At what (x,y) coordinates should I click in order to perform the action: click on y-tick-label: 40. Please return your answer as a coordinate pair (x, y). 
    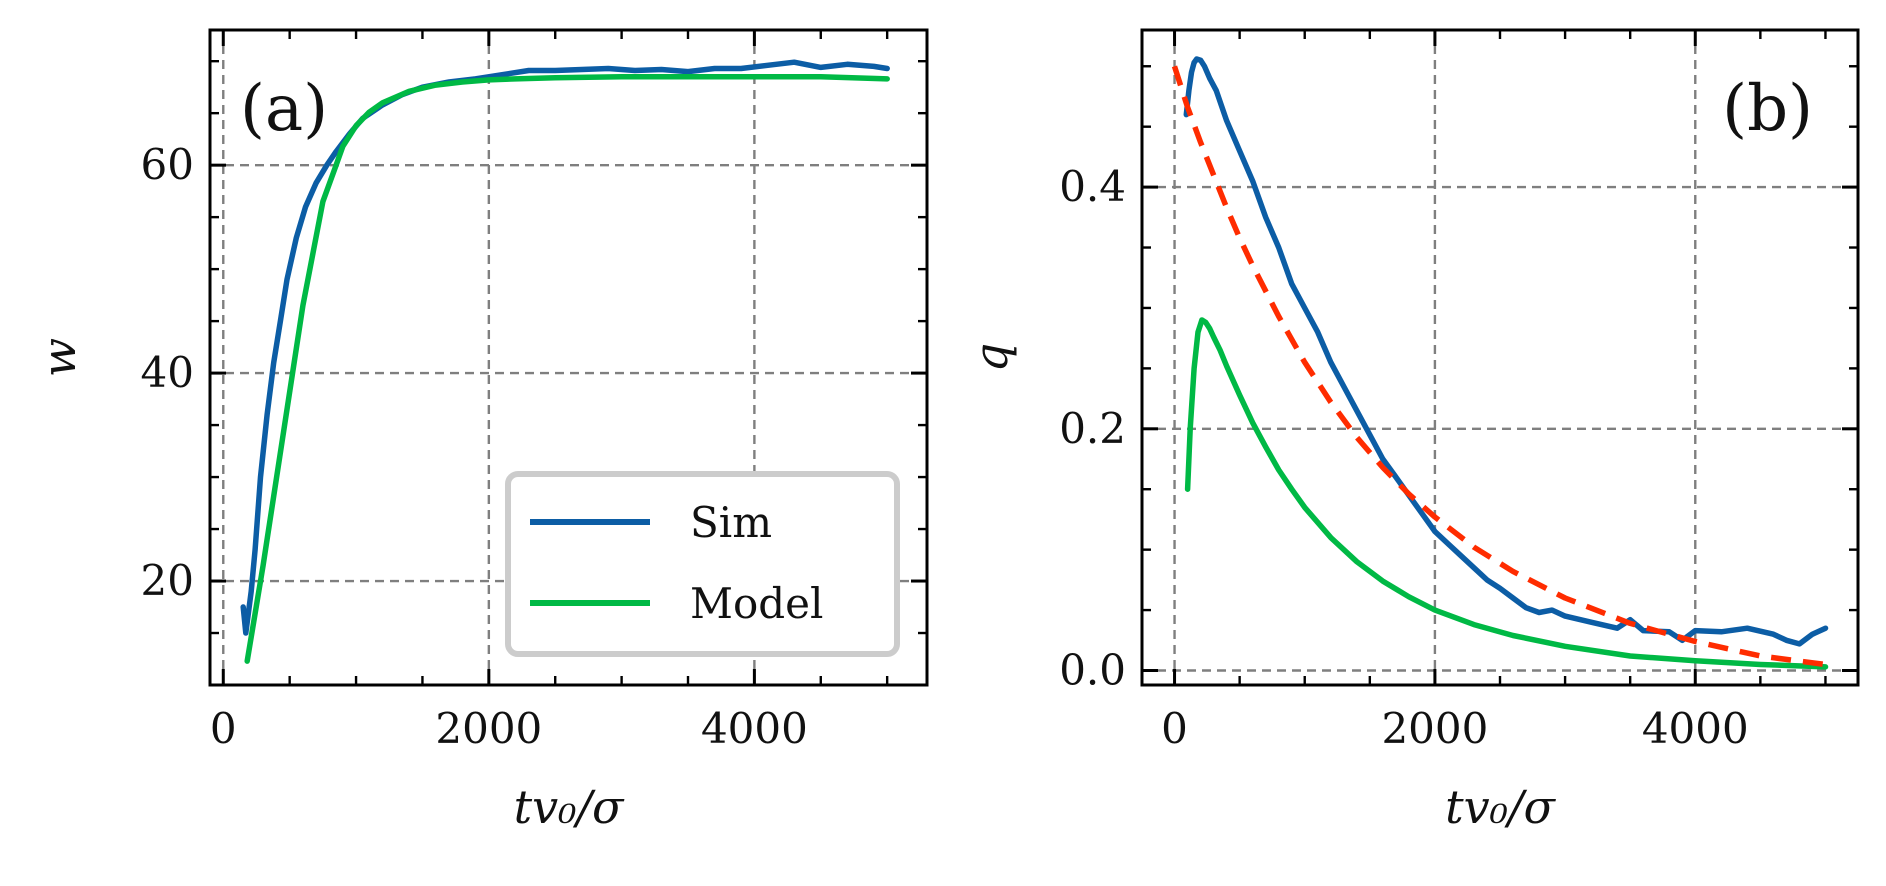
    Looking at the image, I should click on (167, 372).